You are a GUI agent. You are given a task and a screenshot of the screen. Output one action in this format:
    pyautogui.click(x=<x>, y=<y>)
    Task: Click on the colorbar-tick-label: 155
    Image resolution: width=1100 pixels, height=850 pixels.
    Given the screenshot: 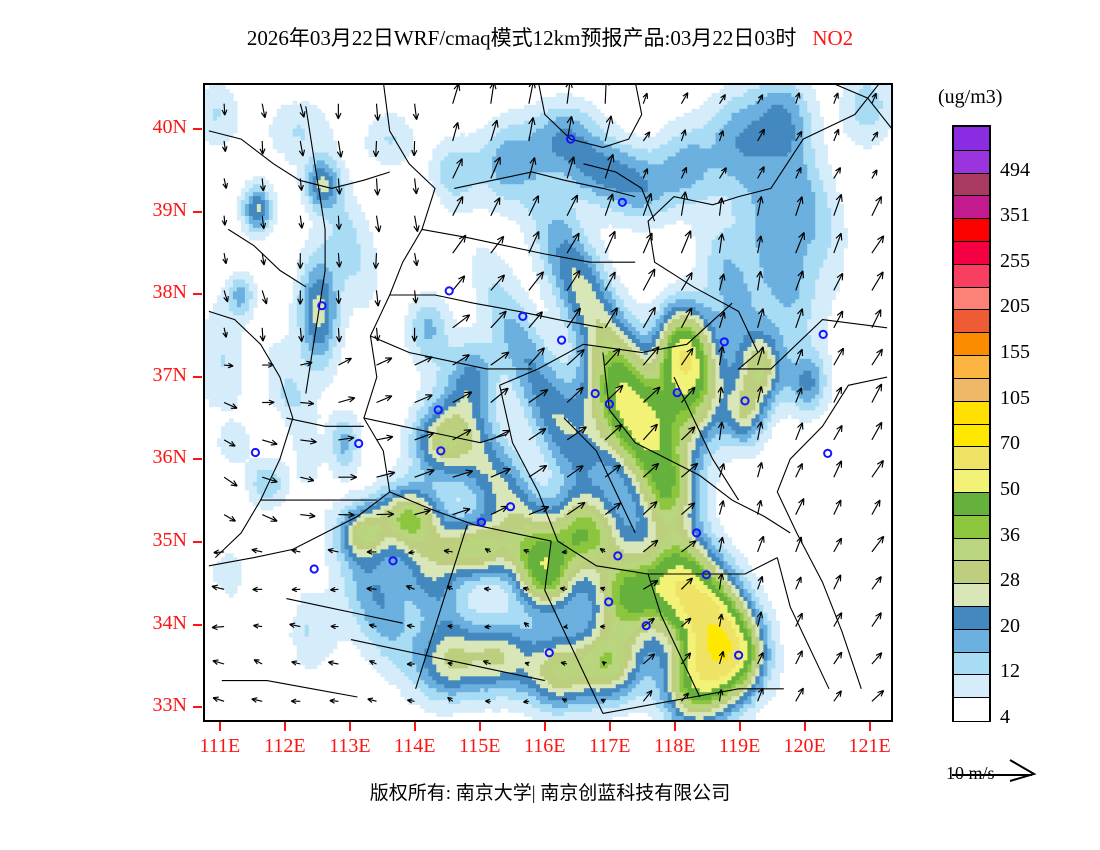 What is the action you would take?
    pyautogui.click(x=1015, y=352)
    